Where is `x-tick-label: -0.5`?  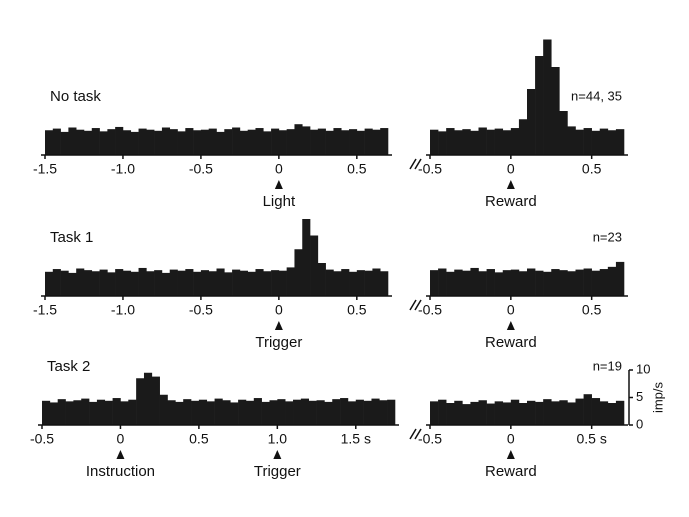 x-tick-label: -0.5 is located at coordinates (201, 169).